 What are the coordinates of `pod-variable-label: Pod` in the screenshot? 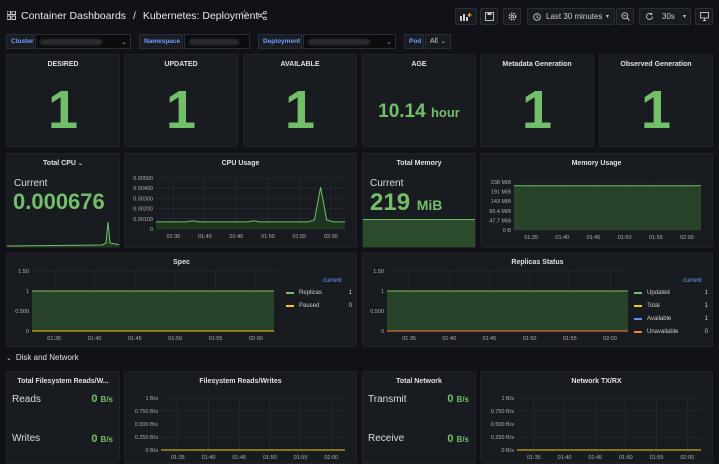 It's located at (414, 41).